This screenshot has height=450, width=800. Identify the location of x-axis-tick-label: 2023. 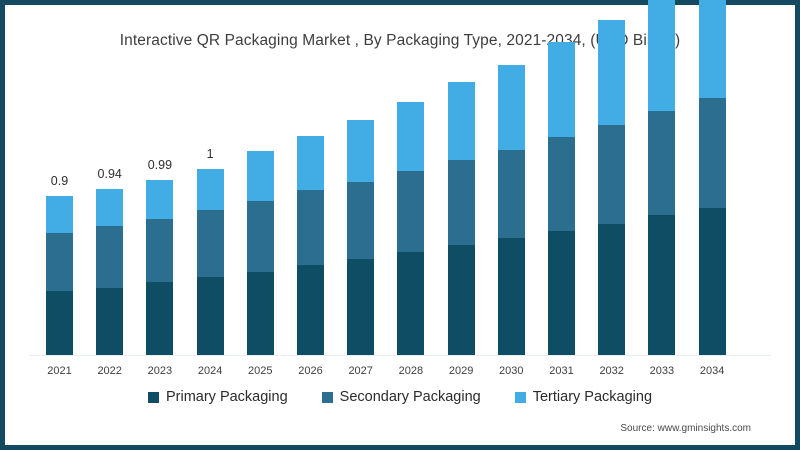
(160, 371).